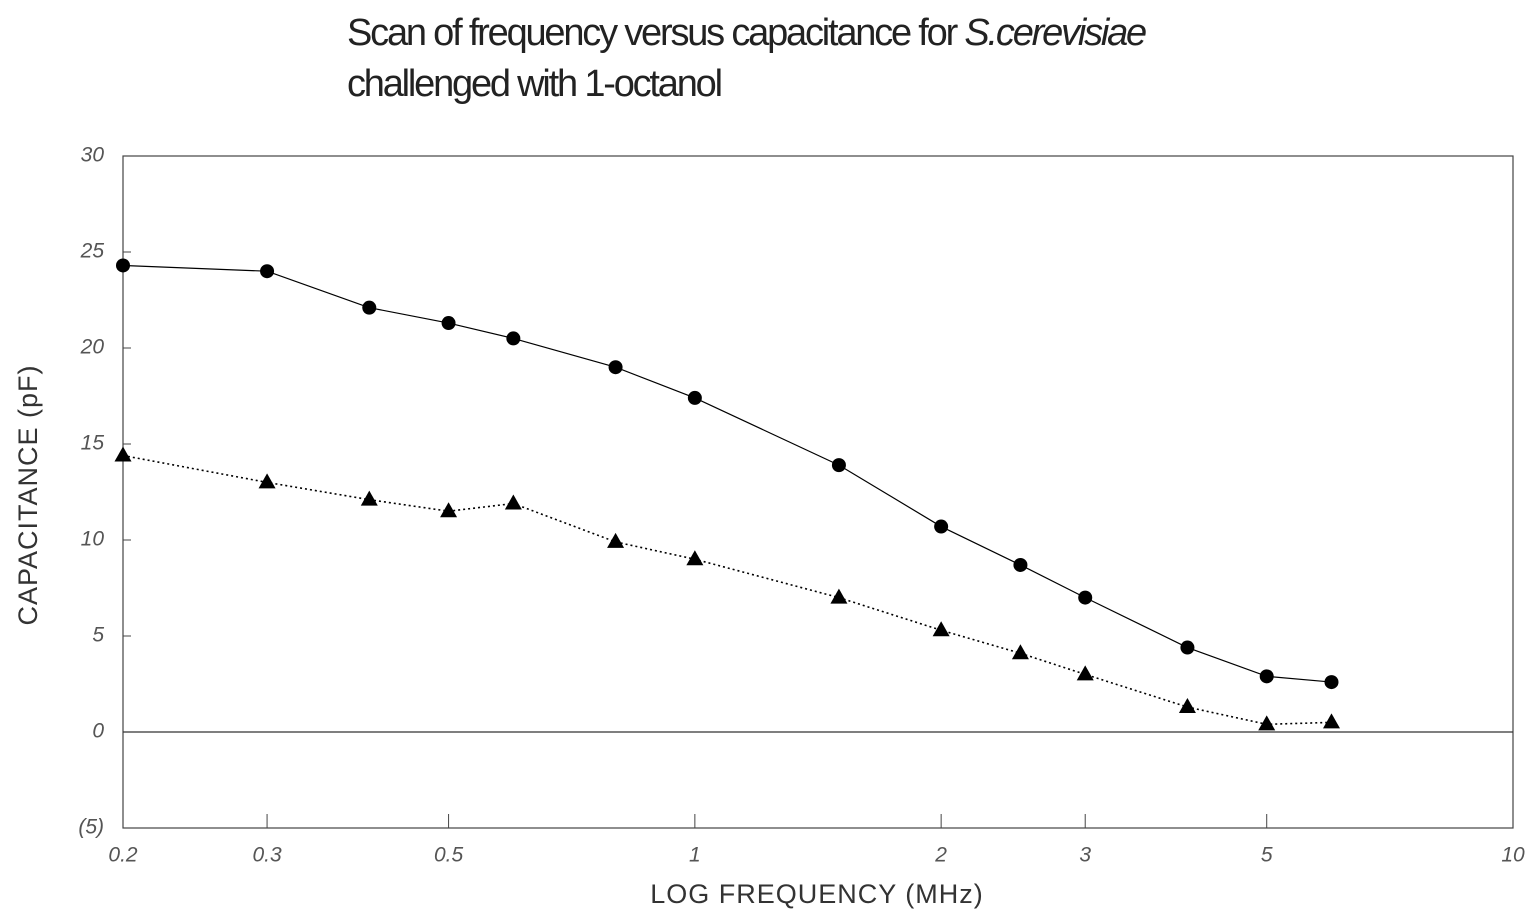  What do you see at coordinates (91, 827) in the screenshot?
I see `y-tick-label: (5)` at bounding box center [91, 827].